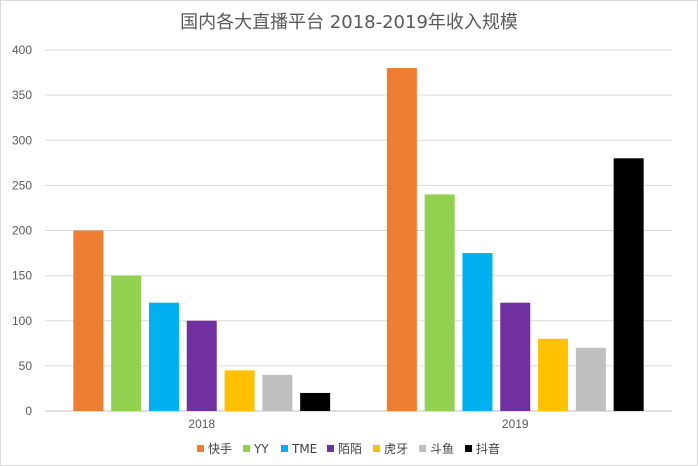  I want to click on legend-label: 快手, so click(220, 449).